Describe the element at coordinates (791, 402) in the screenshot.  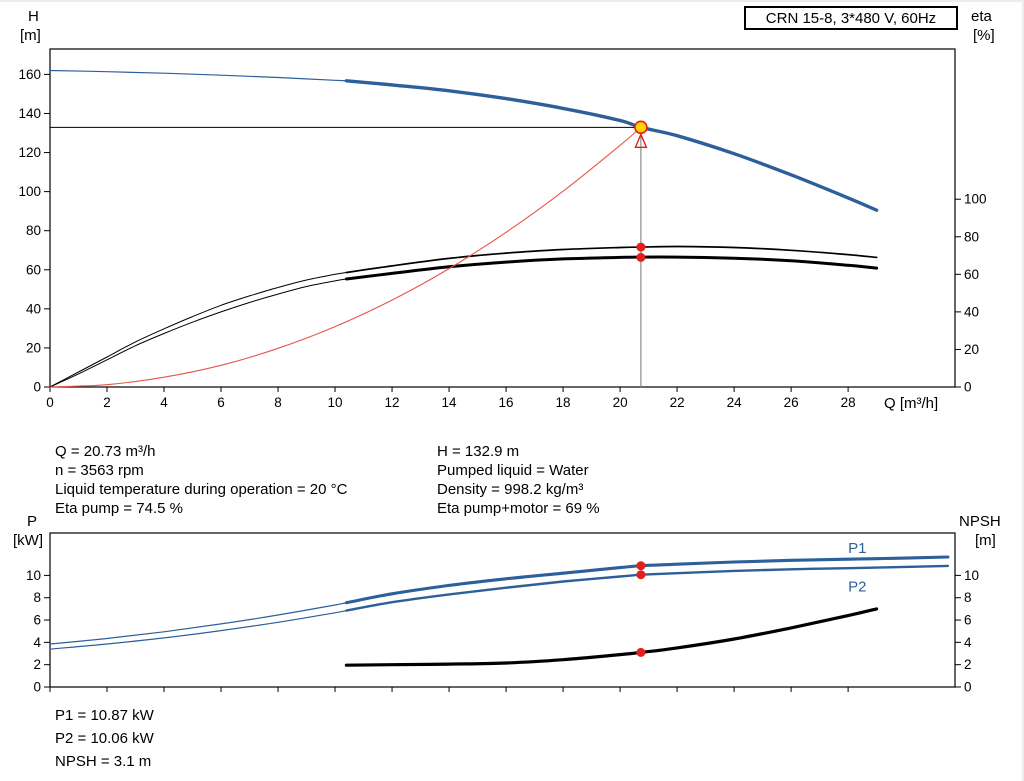
I see `x-tick-label: 26` at that location.